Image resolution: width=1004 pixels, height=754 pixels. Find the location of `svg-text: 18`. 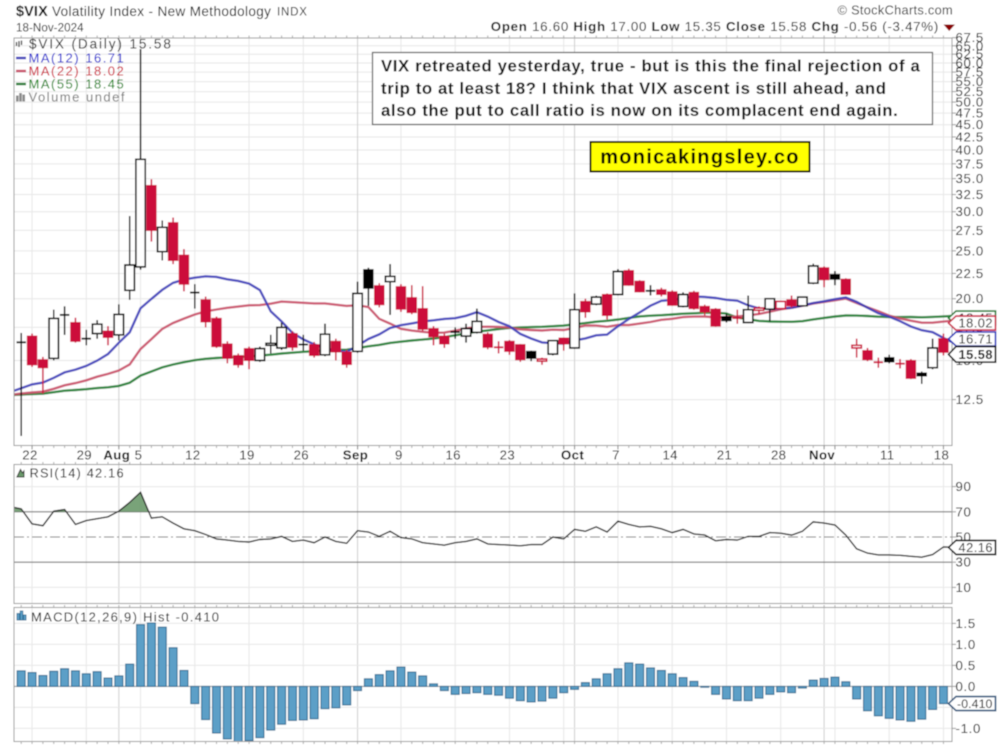

svg-text: 18 is located at coordinates (941, 455).